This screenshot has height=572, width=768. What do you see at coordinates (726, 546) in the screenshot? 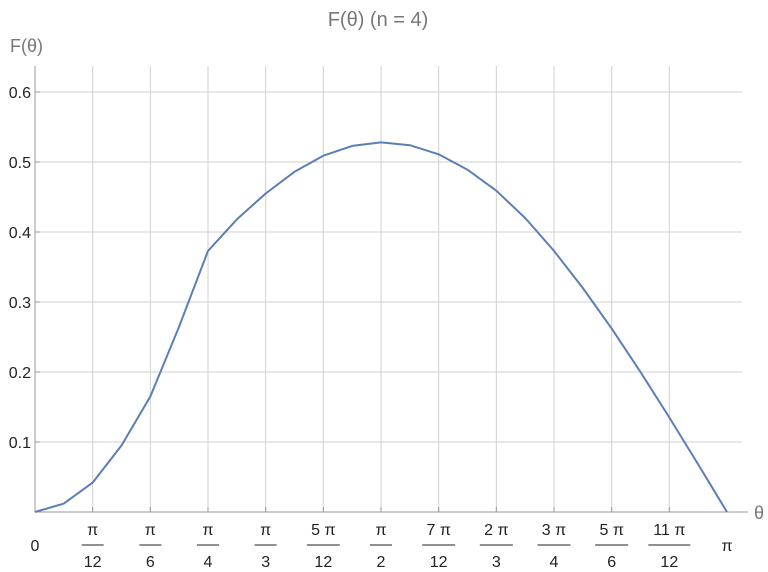
I see `x-tick-label: π` at bounding box center [726, 546].